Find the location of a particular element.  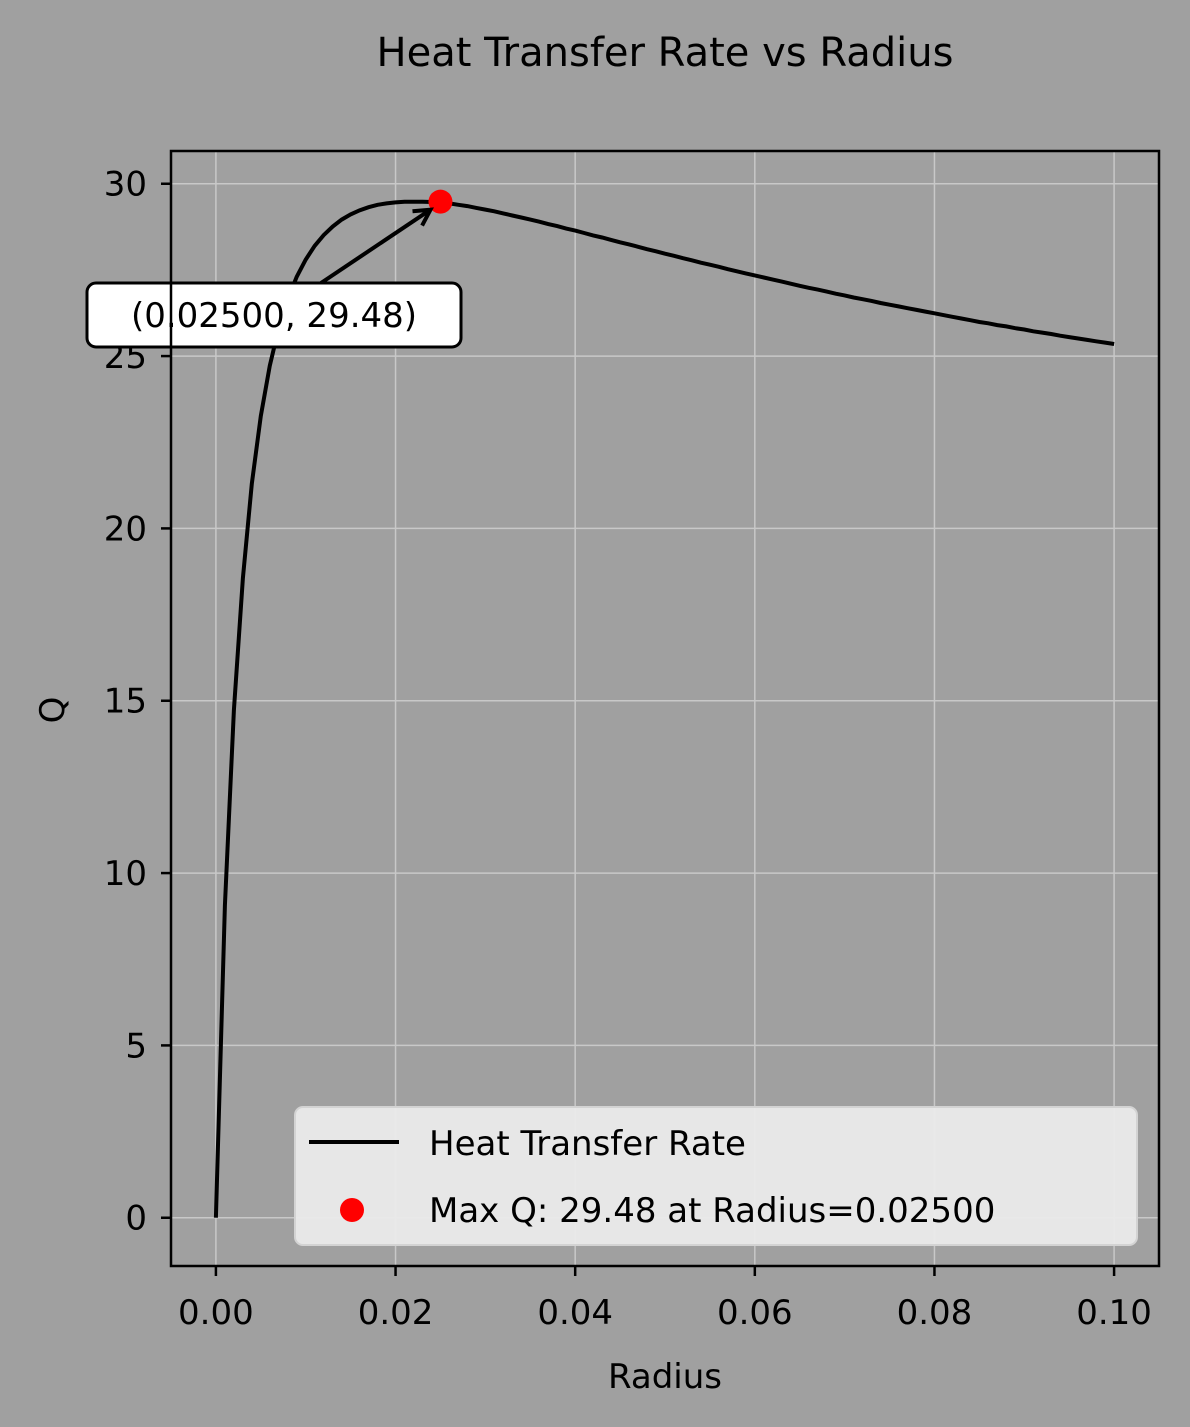

legend-box is located at coordinates (716, 1176).